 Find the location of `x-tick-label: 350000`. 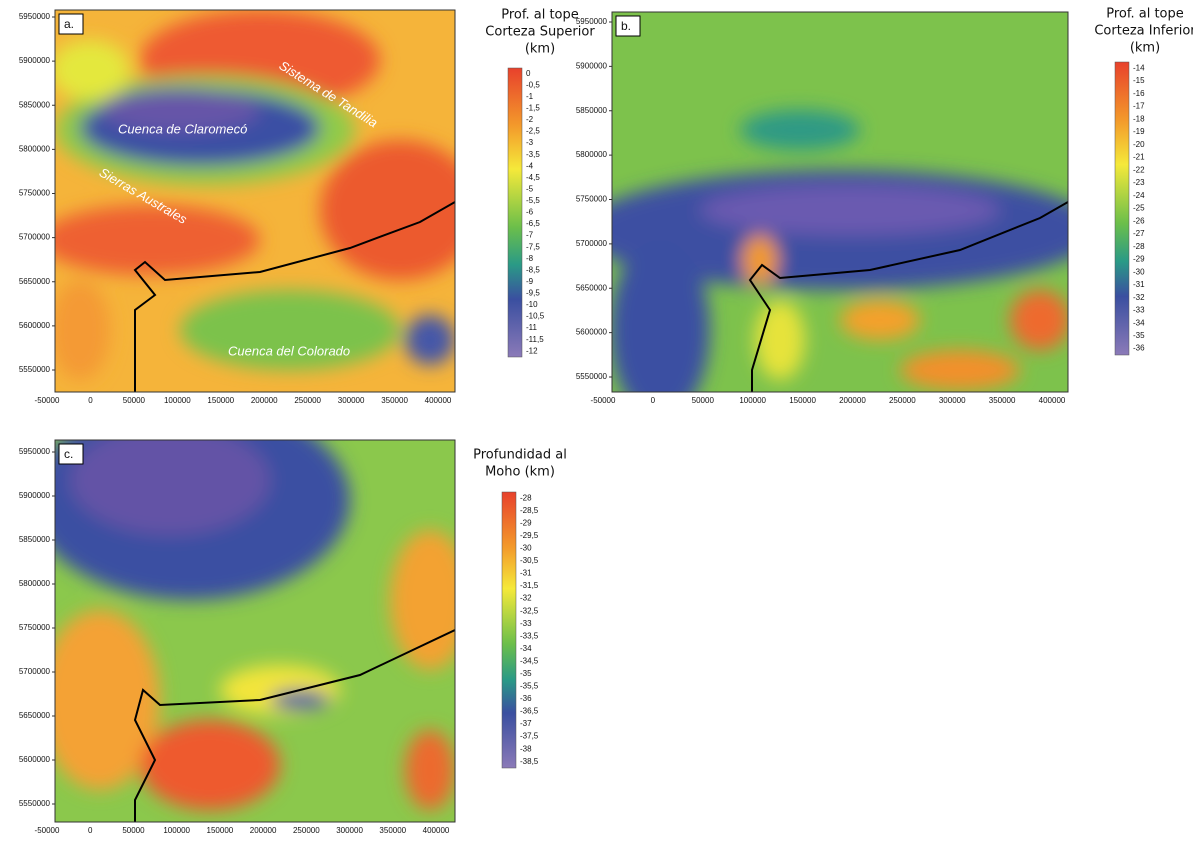

x-tick-label: 350000 is located at coordinates (394, 400).